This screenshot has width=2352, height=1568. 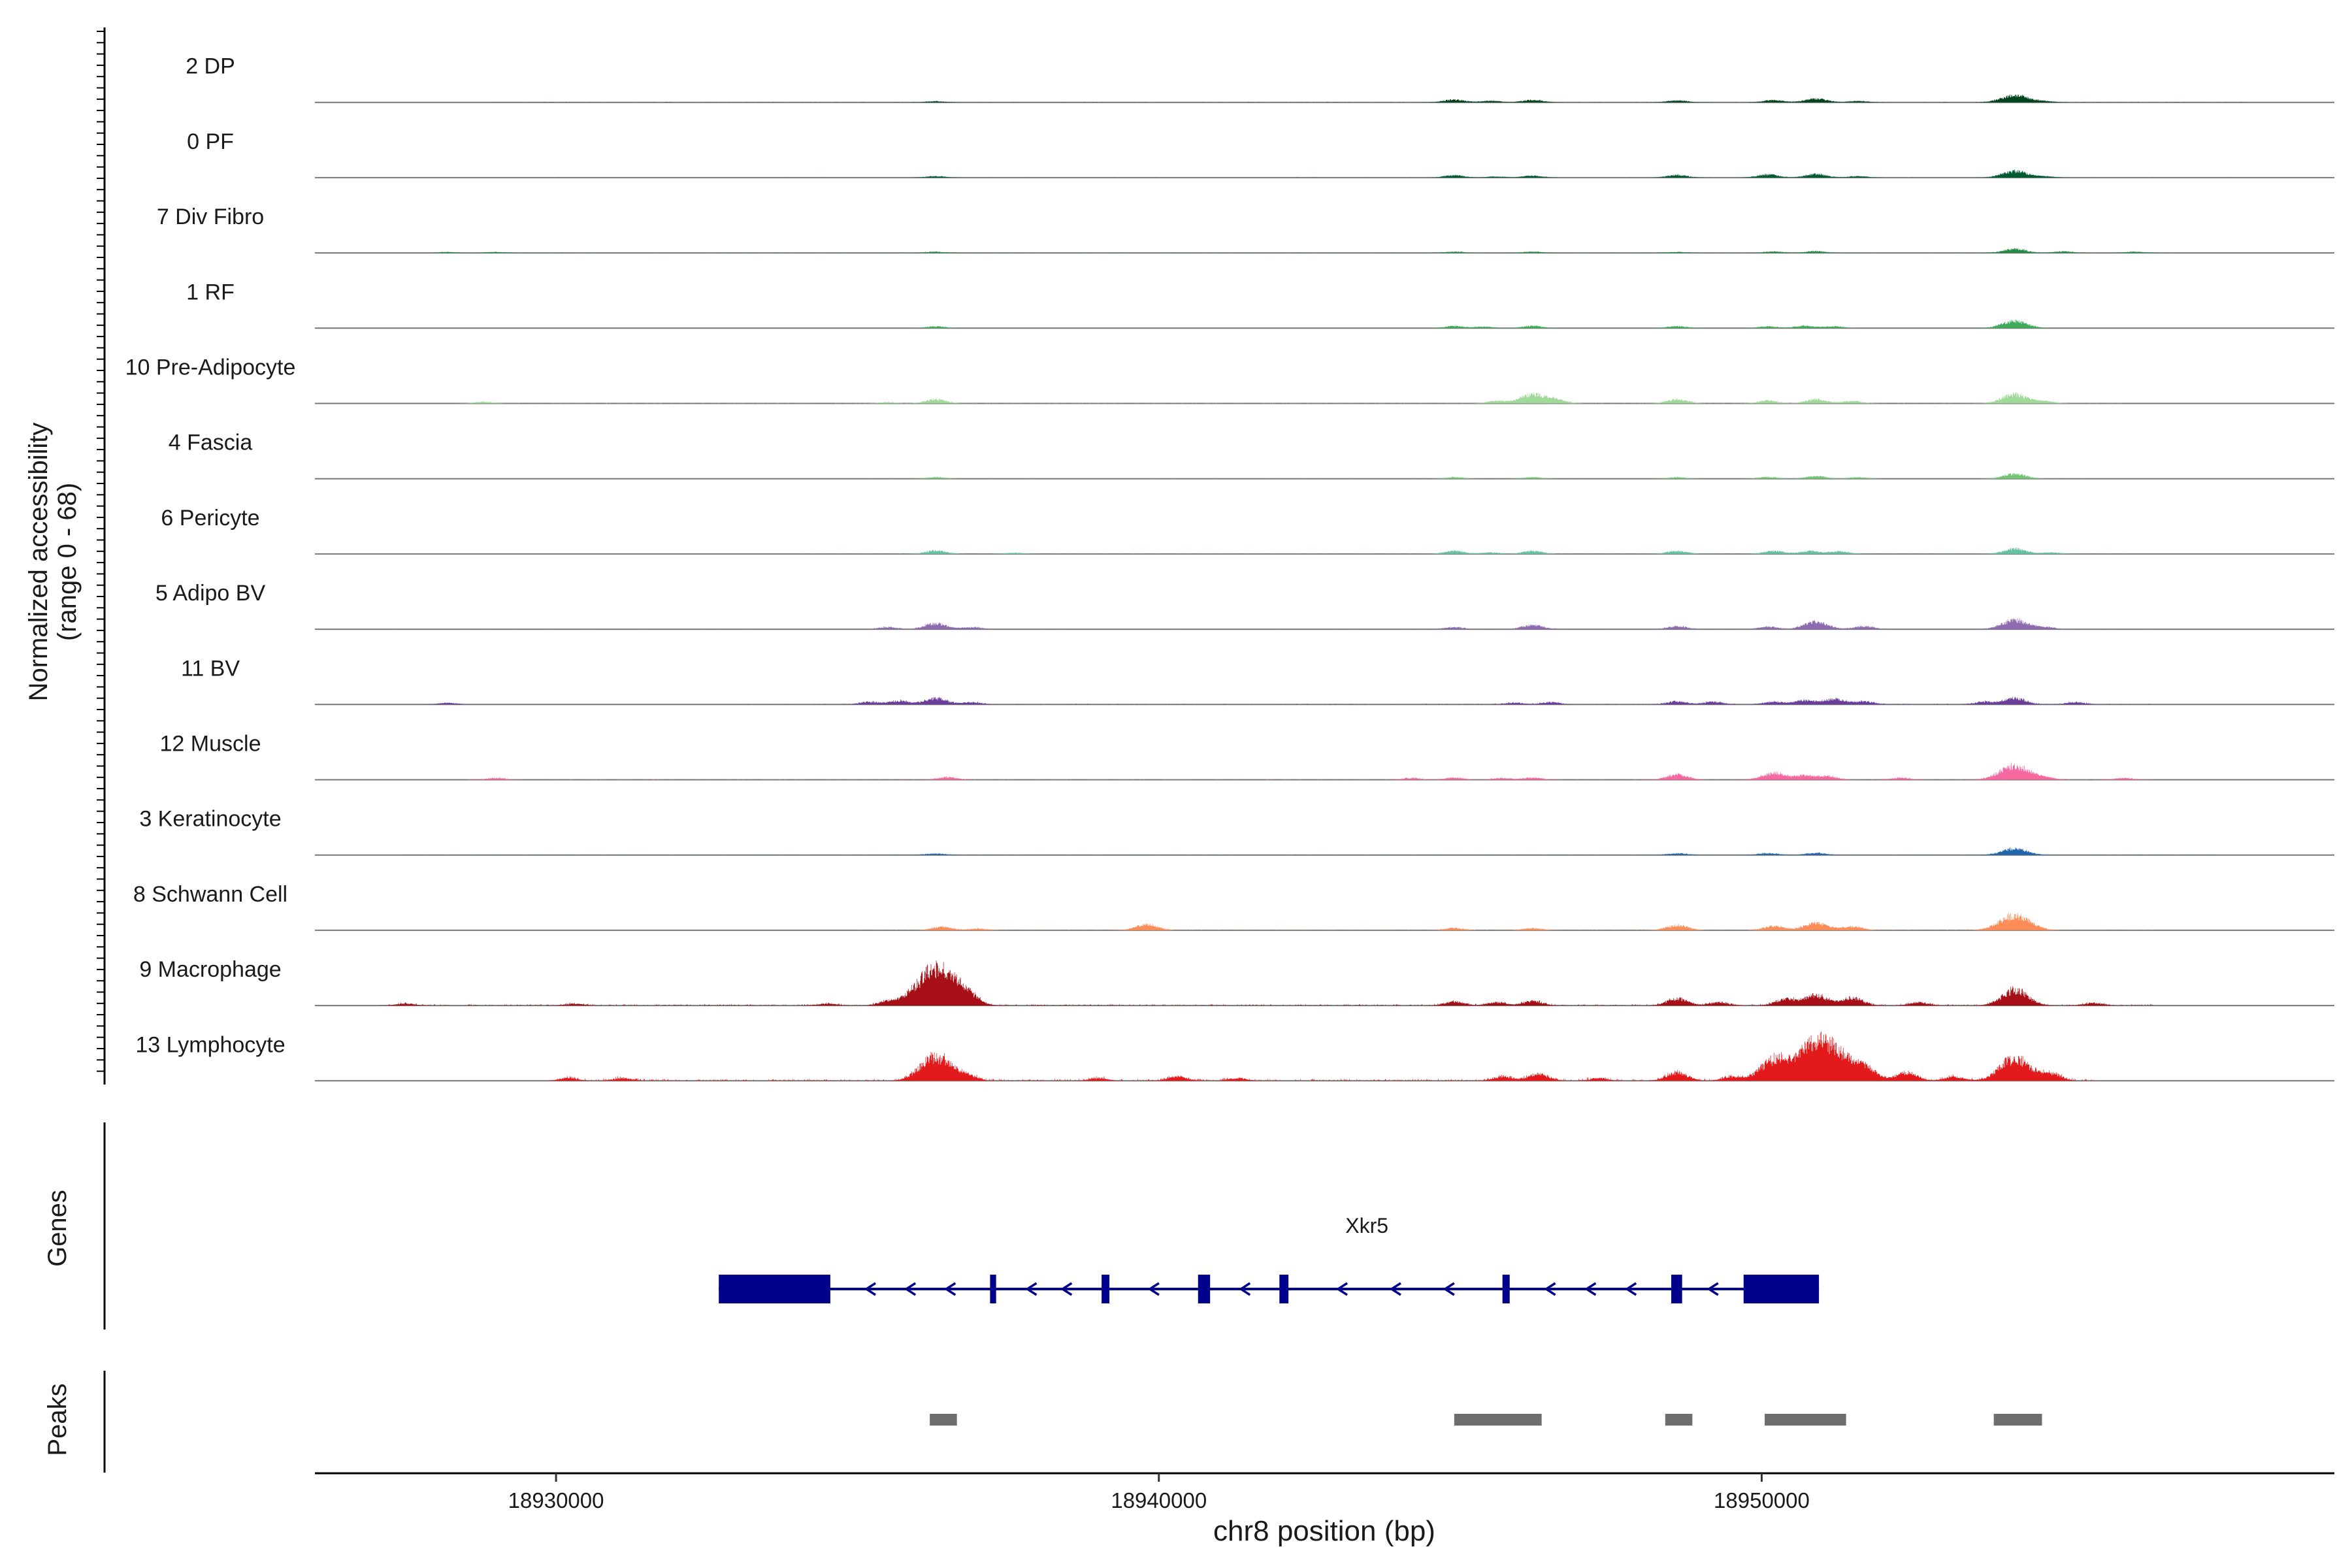 What do you see at coordinates (211, 443) in the screenshot?
I see `track-label: 4 Fascia` at bounding box center [211, 443].